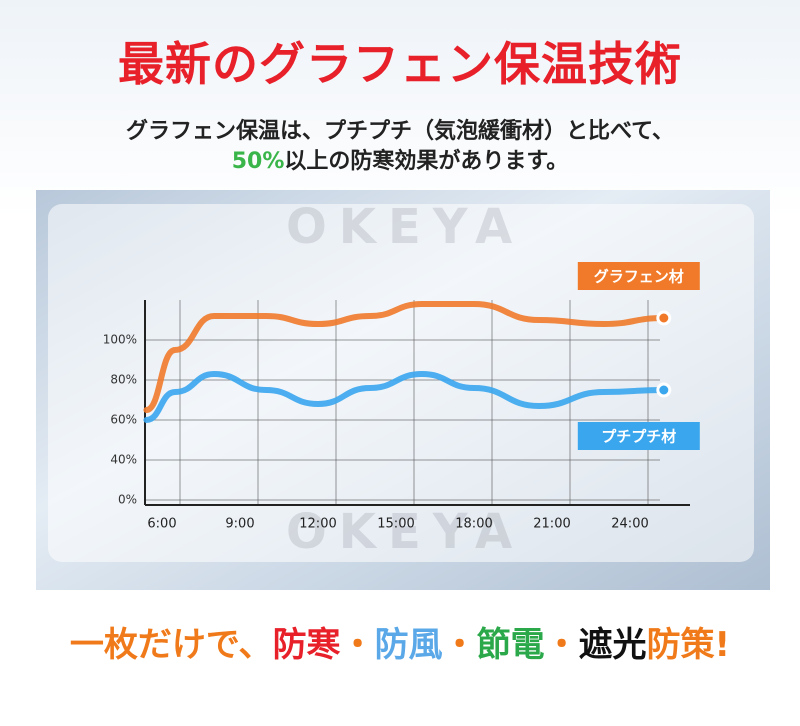  I want to click on title: 最新のグラフェン保温技術, so click(400, 64).